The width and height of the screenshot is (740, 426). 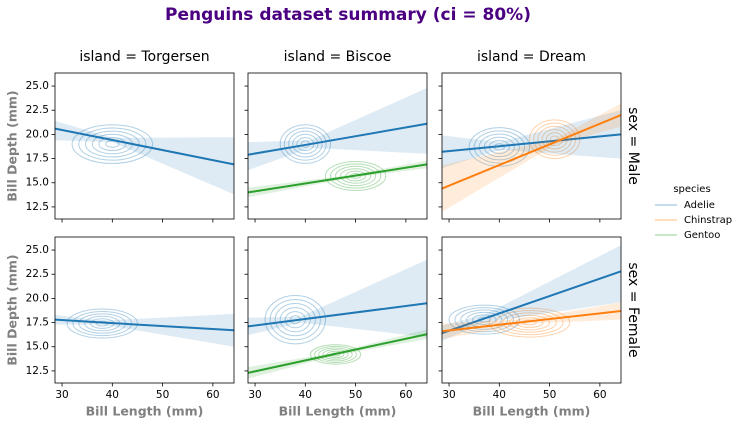 What do you see at coordinates (633, 146) in the screenshot?
I see `row-label: sex = Male` at bounding box center [633, 146].